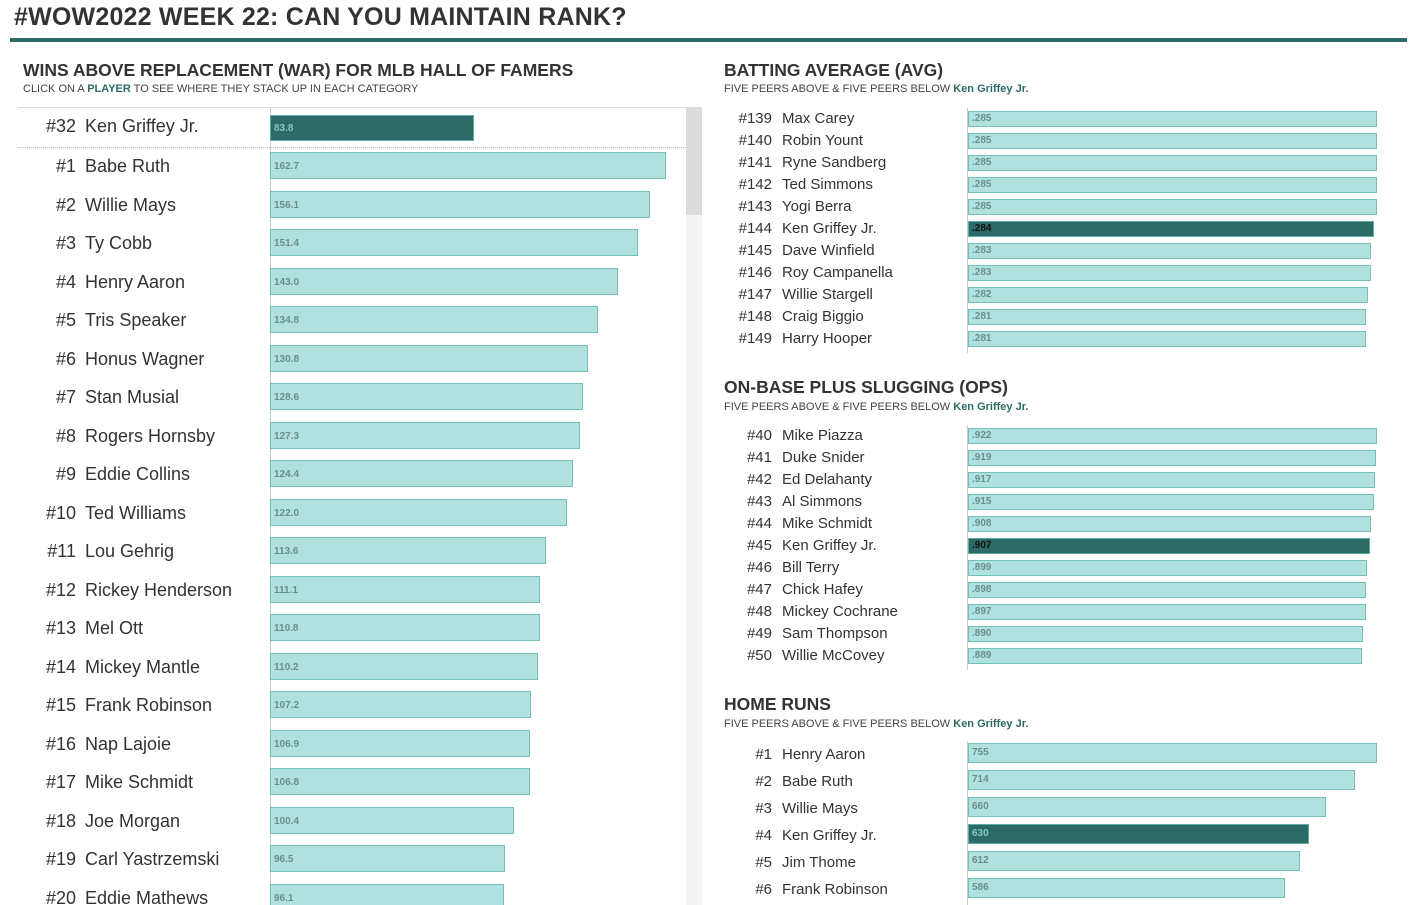 This screenshot has width=1417, height=905. What do you see at coordinates (114, 628) in the screenshot?
I see `player-name: Mel Ott` at bounding box center [114, 628].